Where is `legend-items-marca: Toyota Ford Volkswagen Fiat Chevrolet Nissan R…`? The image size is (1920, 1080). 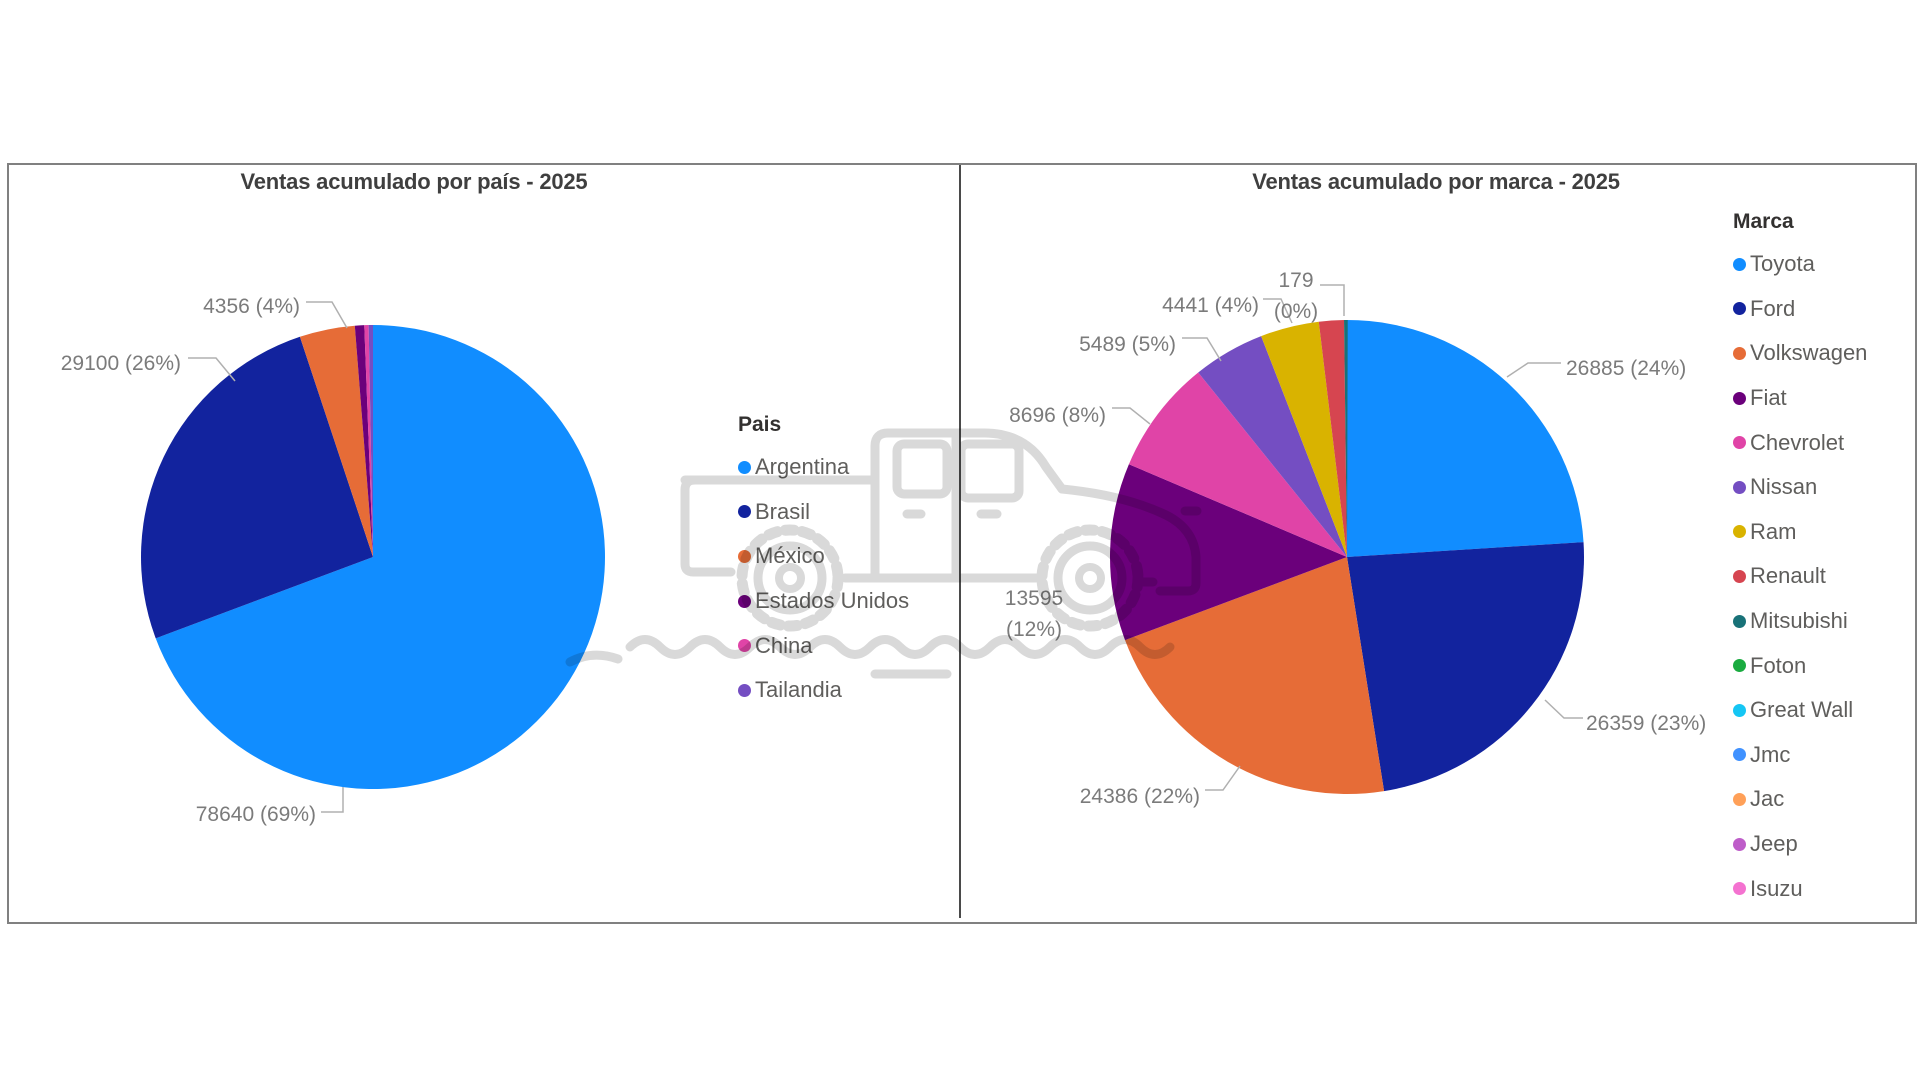 legend-items-marca: Toyota Ford Volkswagen Fiat Chevrolet Nissan R… is located at coordinates (1800, 576).